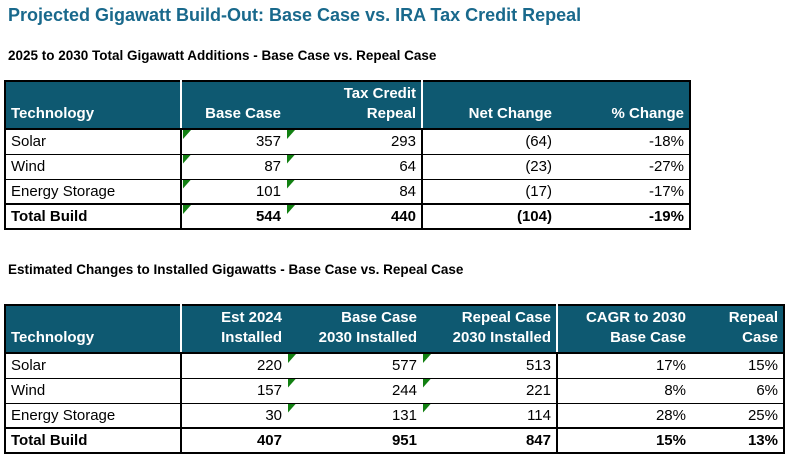  What do you see at coordinates (623, 105) in the screenshot?
I see `header-pct-change: % Change` at bounding box center [623, 105].